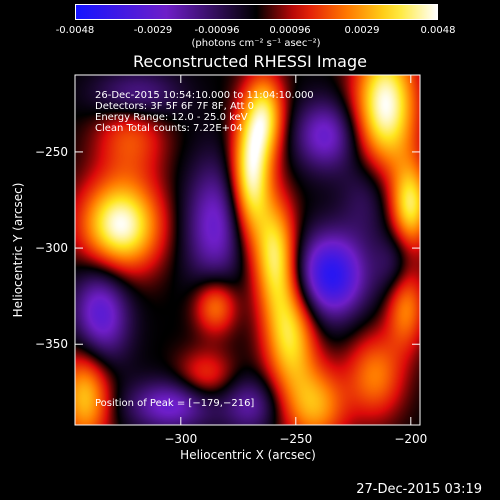 Image resolution: width=500 pixels, height=500 pixels. Describe the element at coordinates (256, 43) in the screenshot. I see `colorbar-units: (photons cm⁻² s⁻¹ asec⁻²)` at that location.